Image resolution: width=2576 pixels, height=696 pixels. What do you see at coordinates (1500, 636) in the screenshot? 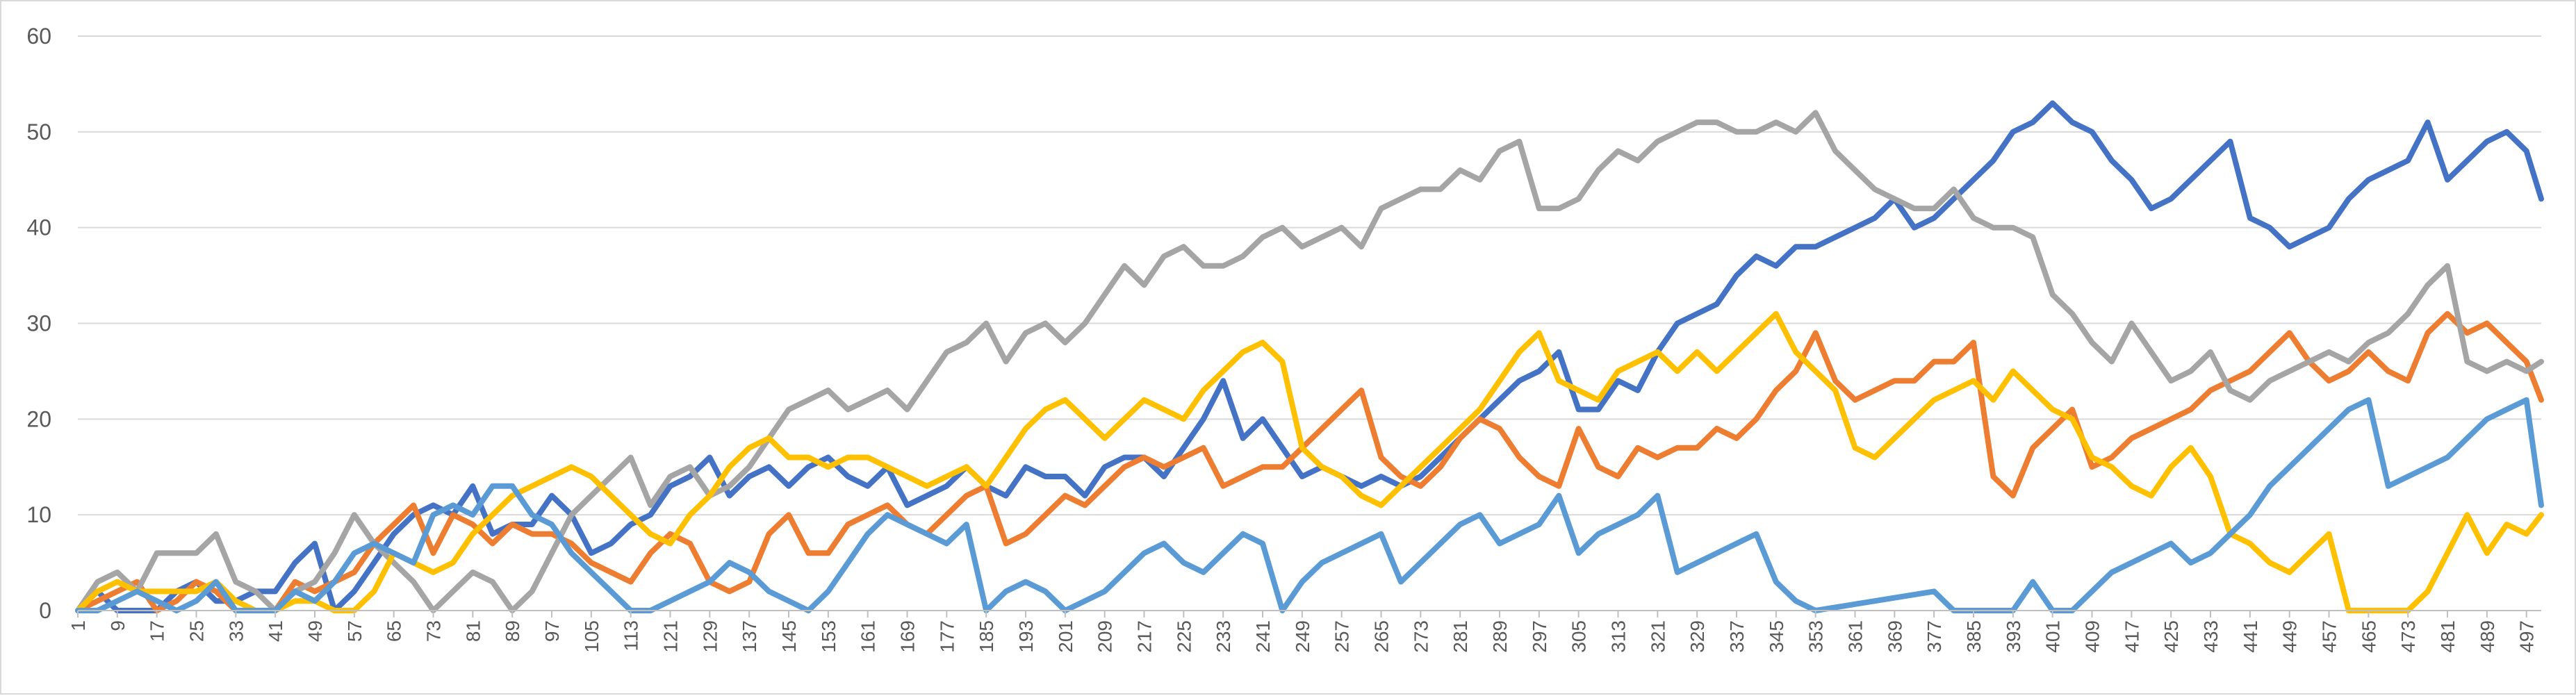
I see `x-tick-label: 289` at bounding box center [1500, 636].